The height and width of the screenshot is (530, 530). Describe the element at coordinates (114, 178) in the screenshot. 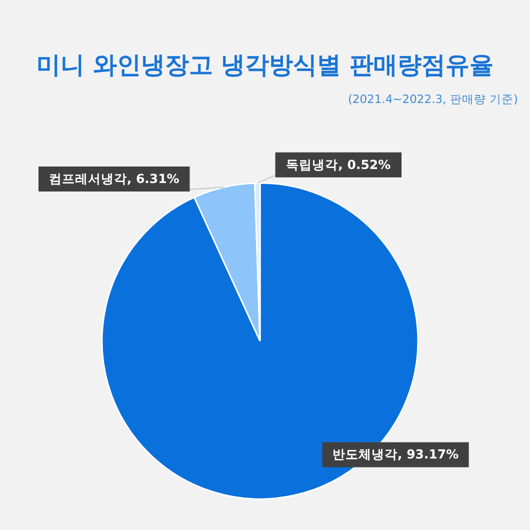

I see `slice-label: 컴프레서냉각, 6.31%` at that location.